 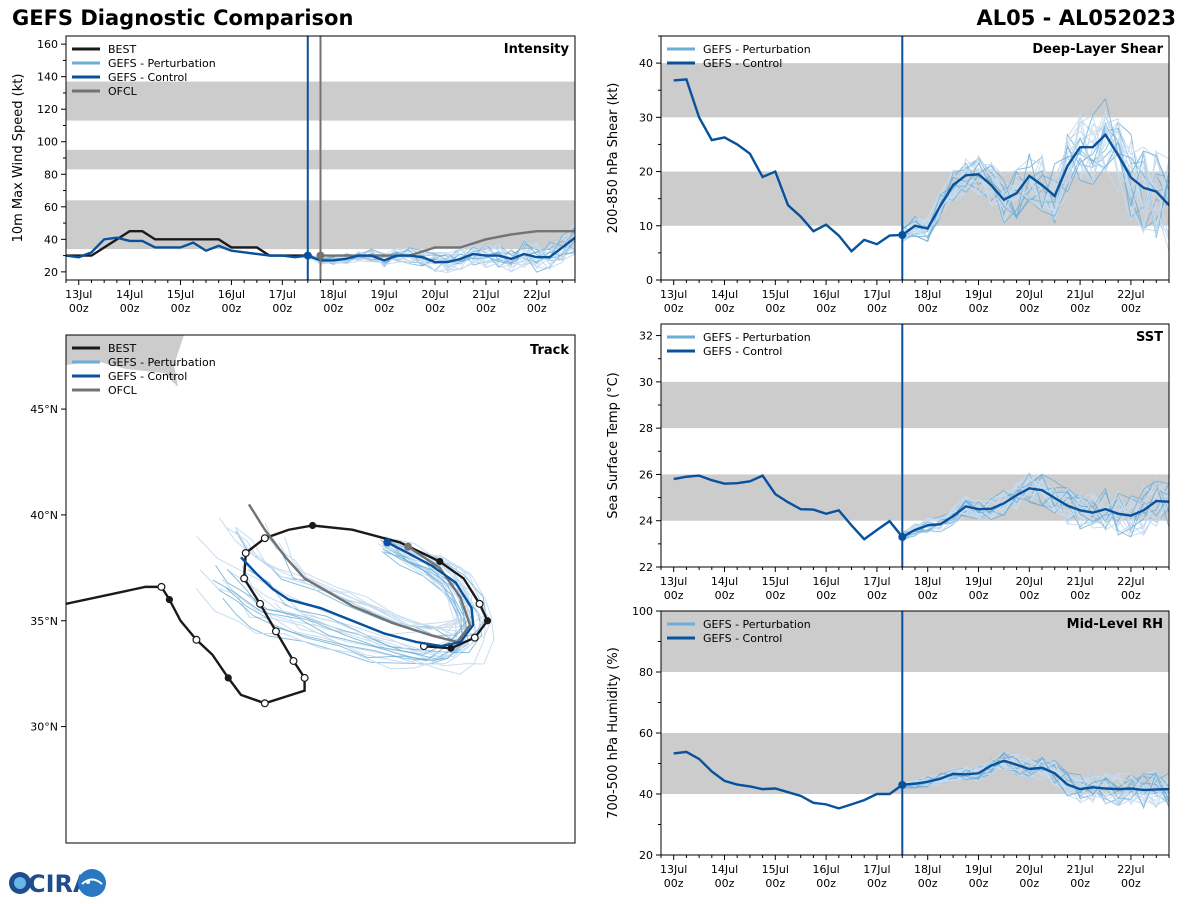 What do you see at coordinates (47, 142) in the screenshot?
I see `y-tick-label: 100` at bounding box center [47, 142].